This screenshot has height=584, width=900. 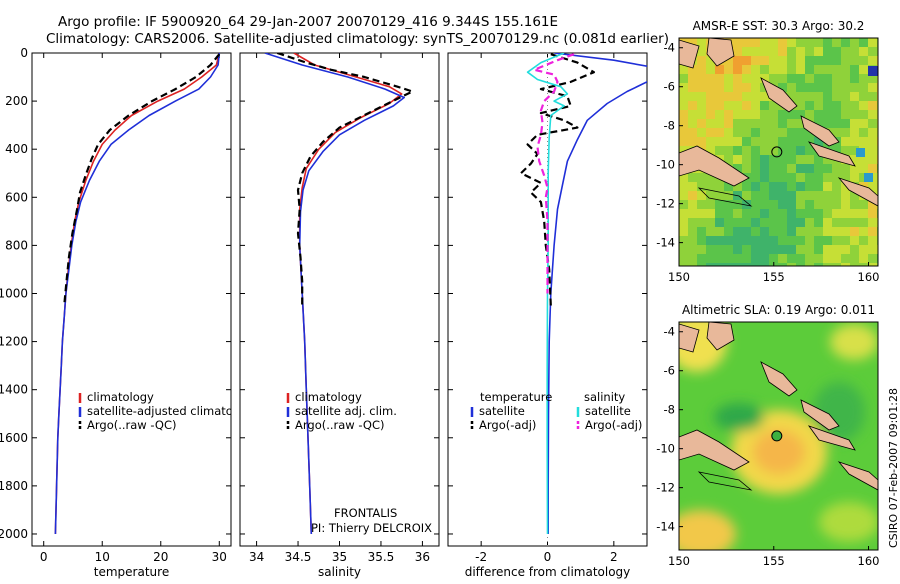 What do you see at coordinates (778, 310) in the screenshot?
I see `map-title: Altimetric SLA: 0.19 Argo: 0.011` at bounding box center [778, 310].